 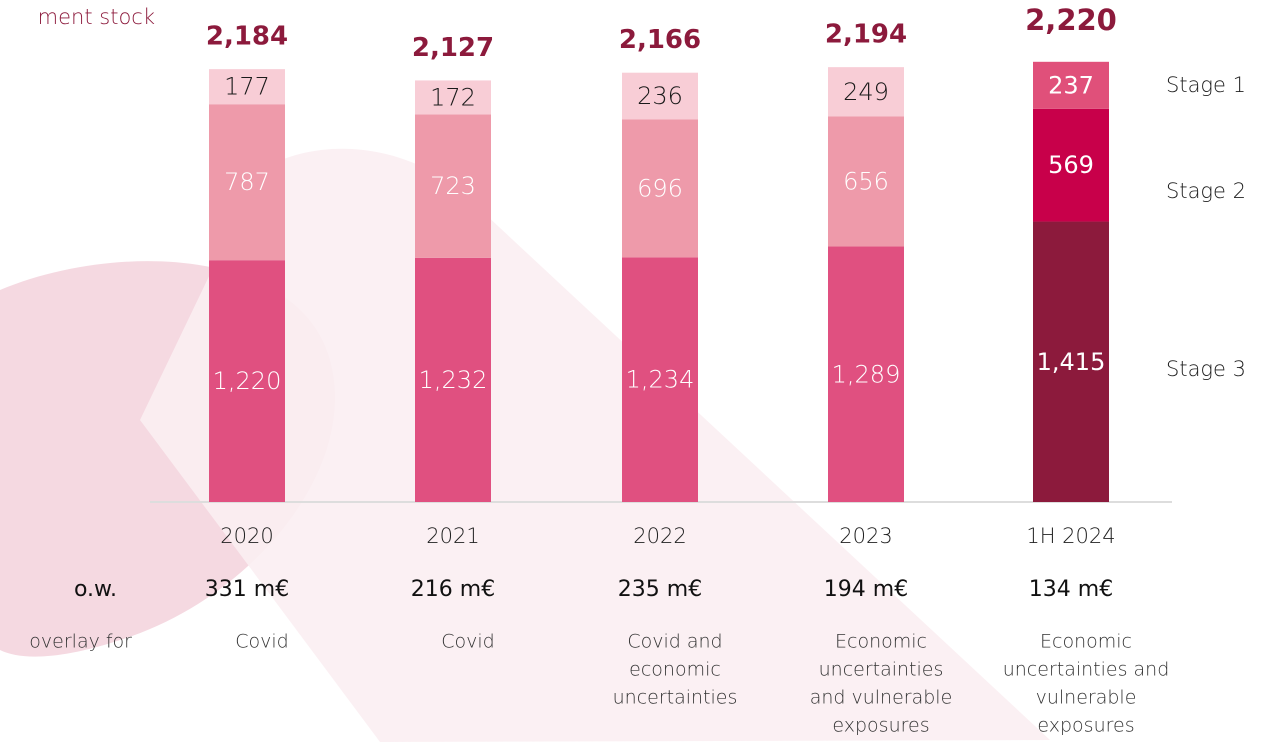 I want to click on overlay-reason: economic, so click(x=675, y=670).